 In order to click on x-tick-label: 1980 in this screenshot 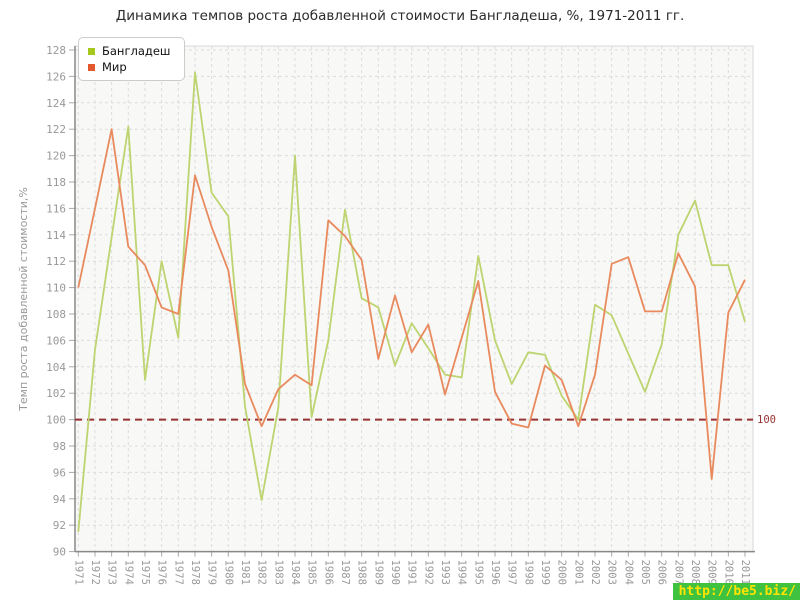, I will do `click(228, 572)`.